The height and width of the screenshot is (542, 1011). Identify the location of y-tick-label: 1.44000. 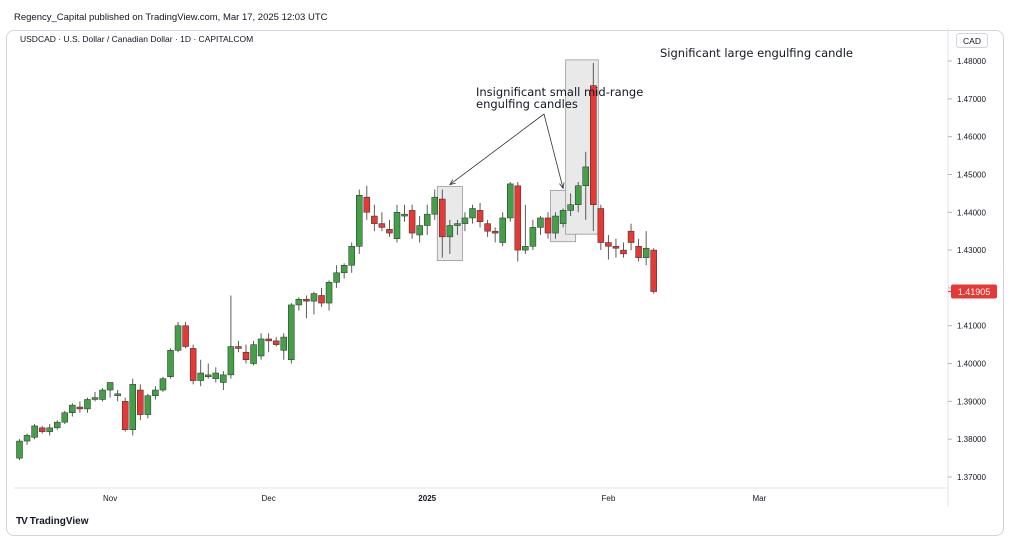
(971, 212).